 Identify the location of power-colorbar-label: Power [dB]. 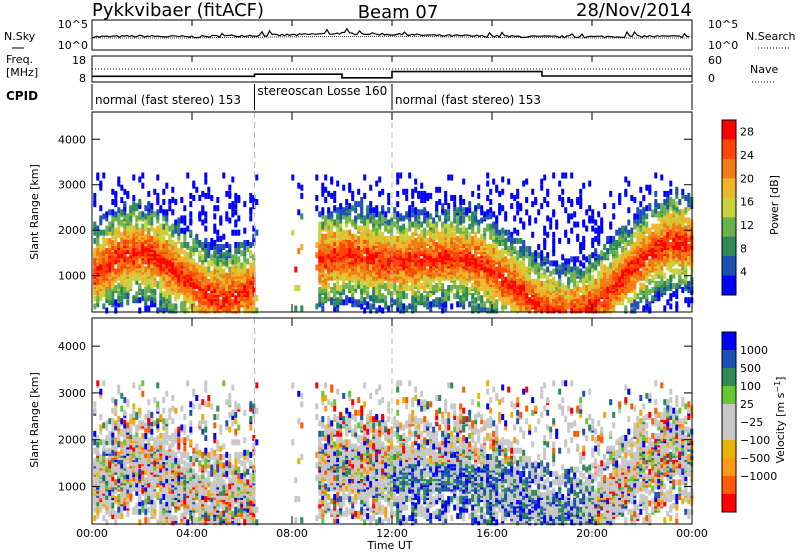
(774, 205).